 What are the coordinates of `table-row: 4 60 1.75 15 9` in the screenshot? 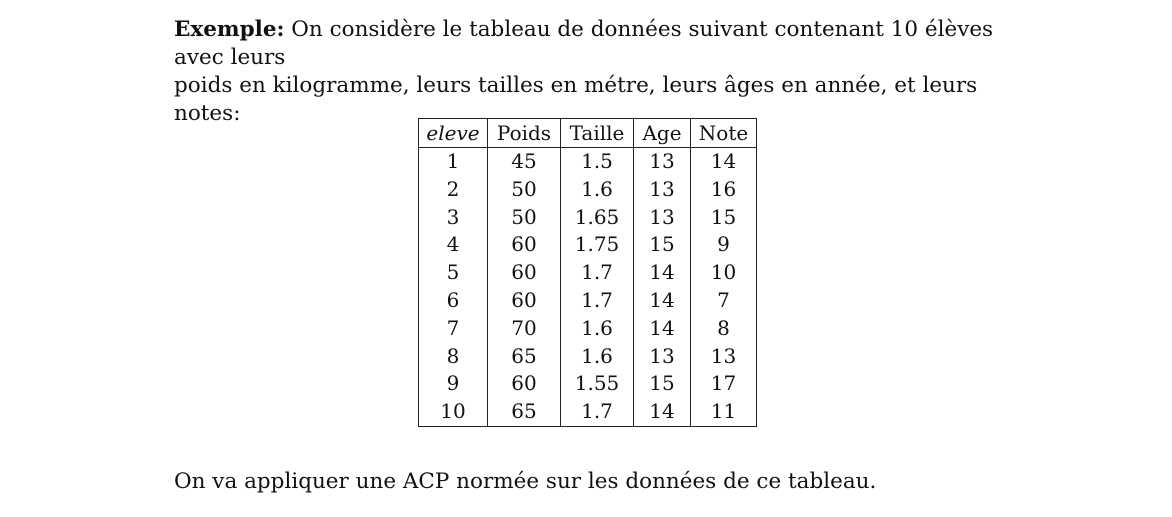 It's located at (587, 245).